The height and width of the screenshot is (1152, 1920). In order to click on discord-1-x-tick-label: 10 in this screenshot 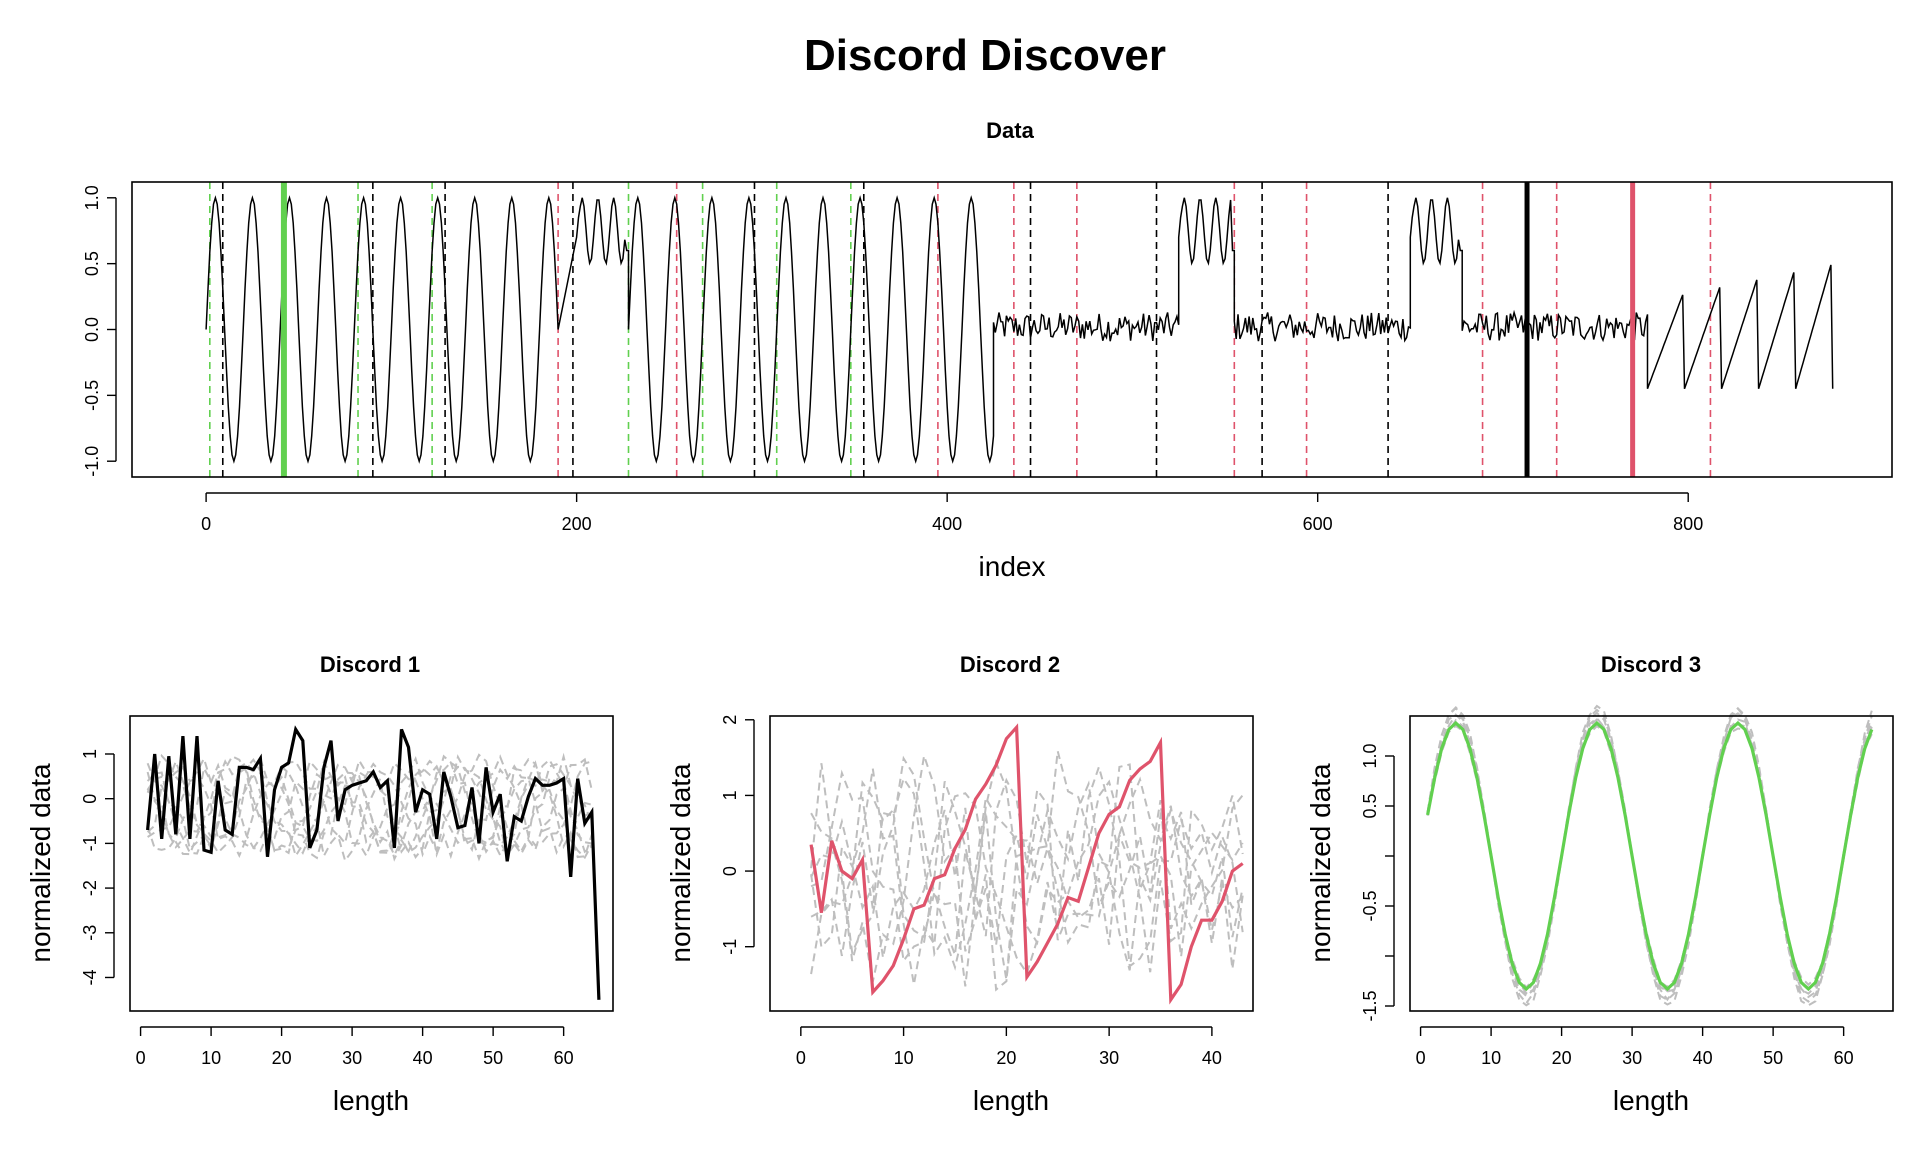, I will do `click(211, 1058)`.